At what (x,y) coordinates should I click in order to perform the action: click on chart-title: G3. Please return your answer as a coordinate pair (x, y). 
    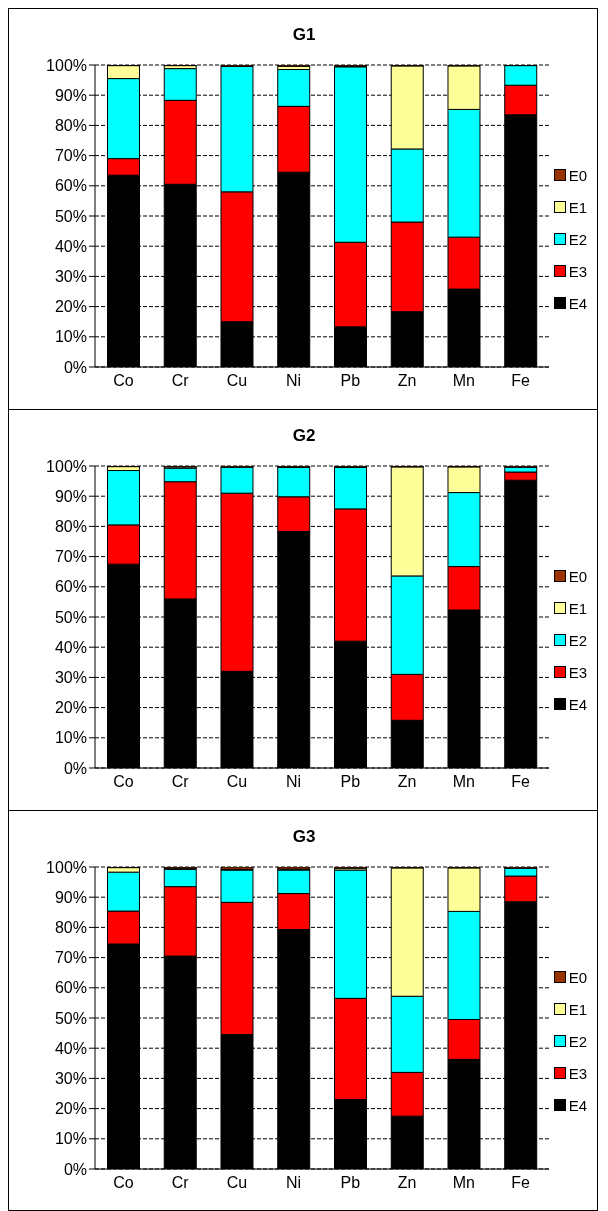
    Looking at the image, I should click on (304, 837).